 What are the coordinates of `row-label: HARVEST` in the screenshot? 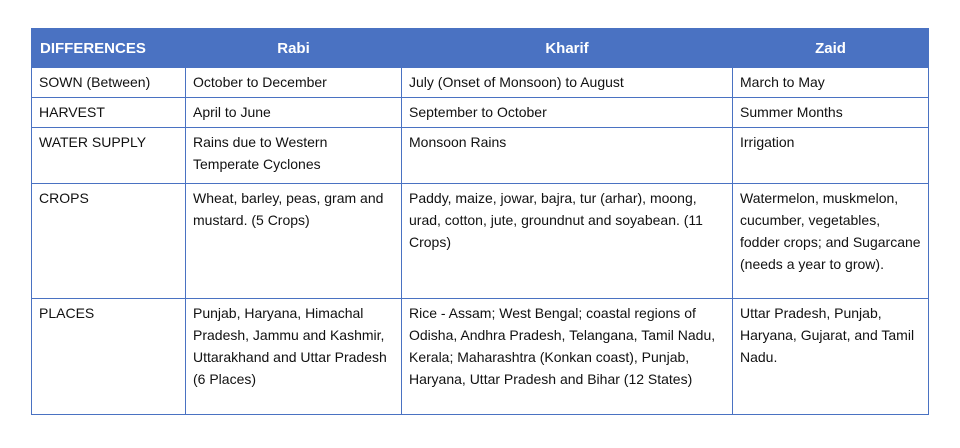 It's located at (108, 112).